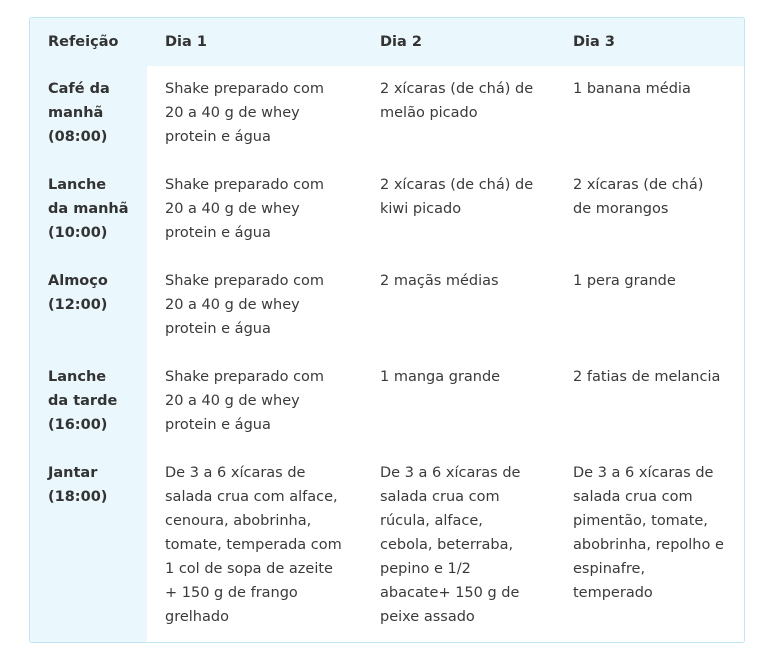 This screenshot has height=656, width=783. I want to click on header-cell: Refeição, so click(88, 42).